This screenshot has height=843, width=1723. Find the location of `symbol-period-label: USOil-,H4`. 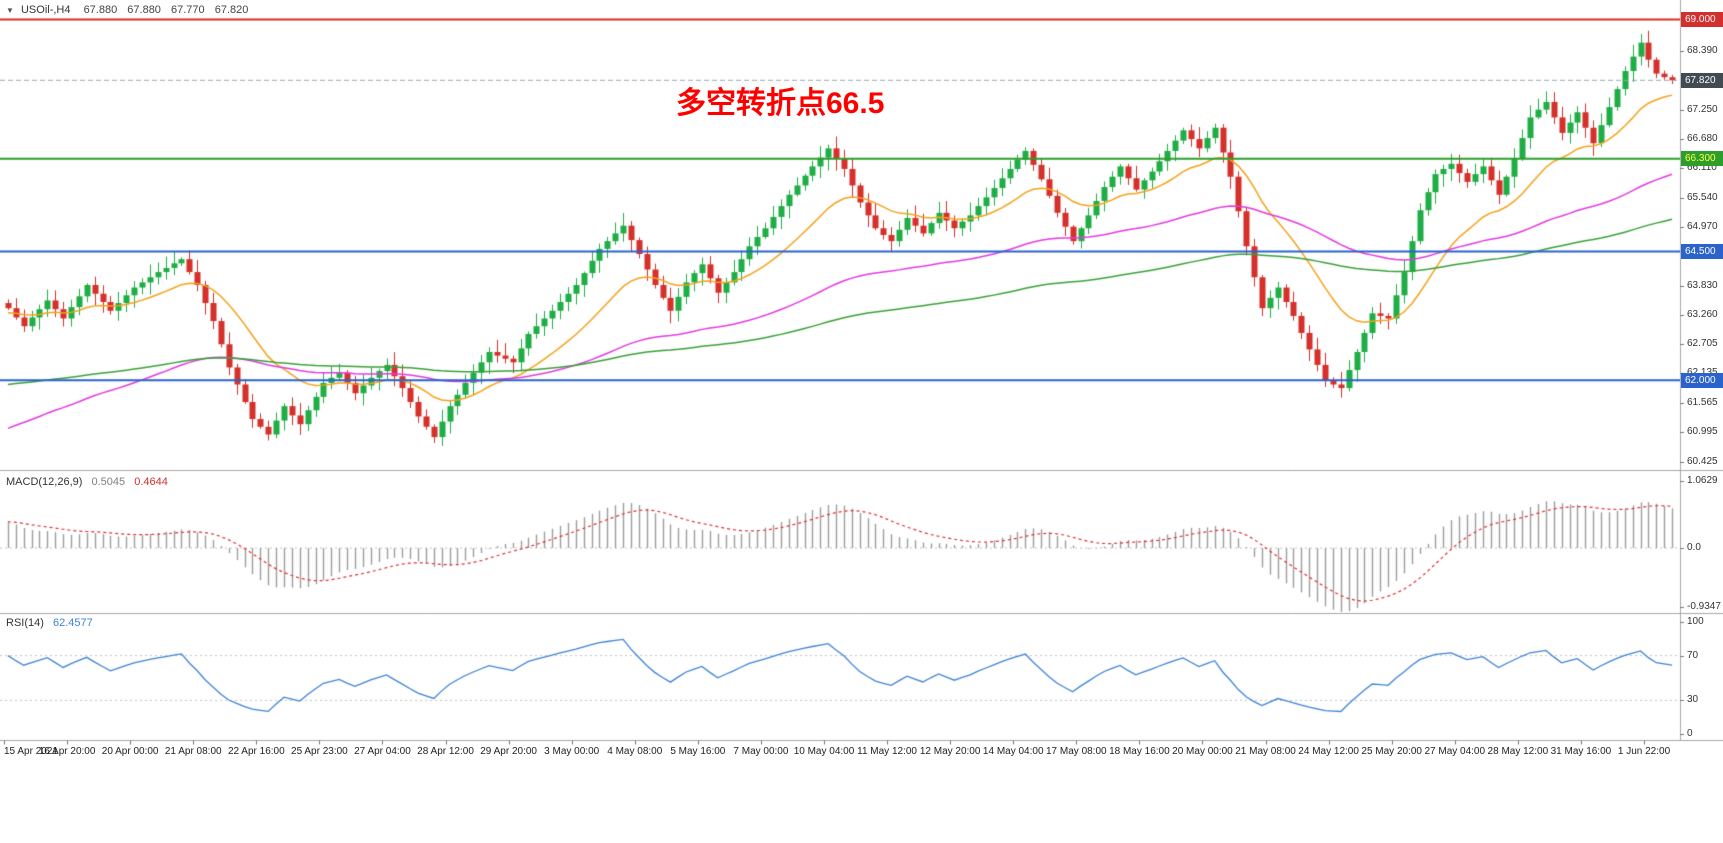

symbol-period-label: USOil-,H4 is located at coordinates (45, 10).